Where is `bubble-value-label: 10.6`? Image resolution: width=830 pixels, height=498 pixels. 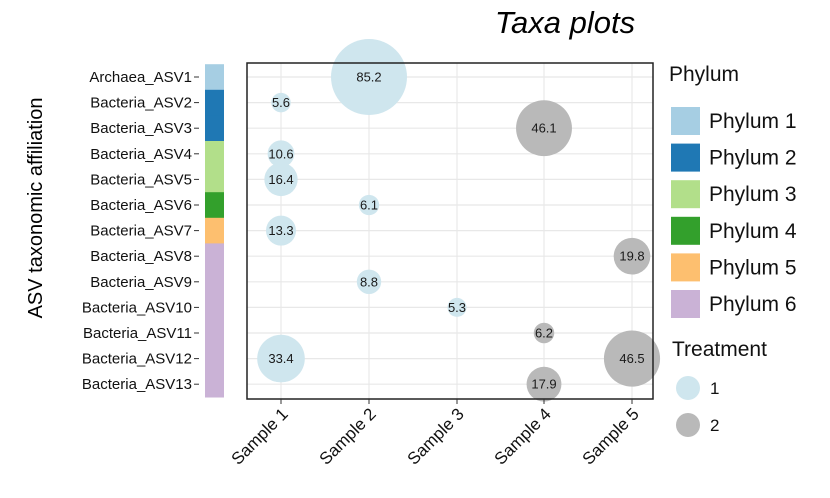
bubble-value-label: 10.6 is located at coordinates (280, 153).